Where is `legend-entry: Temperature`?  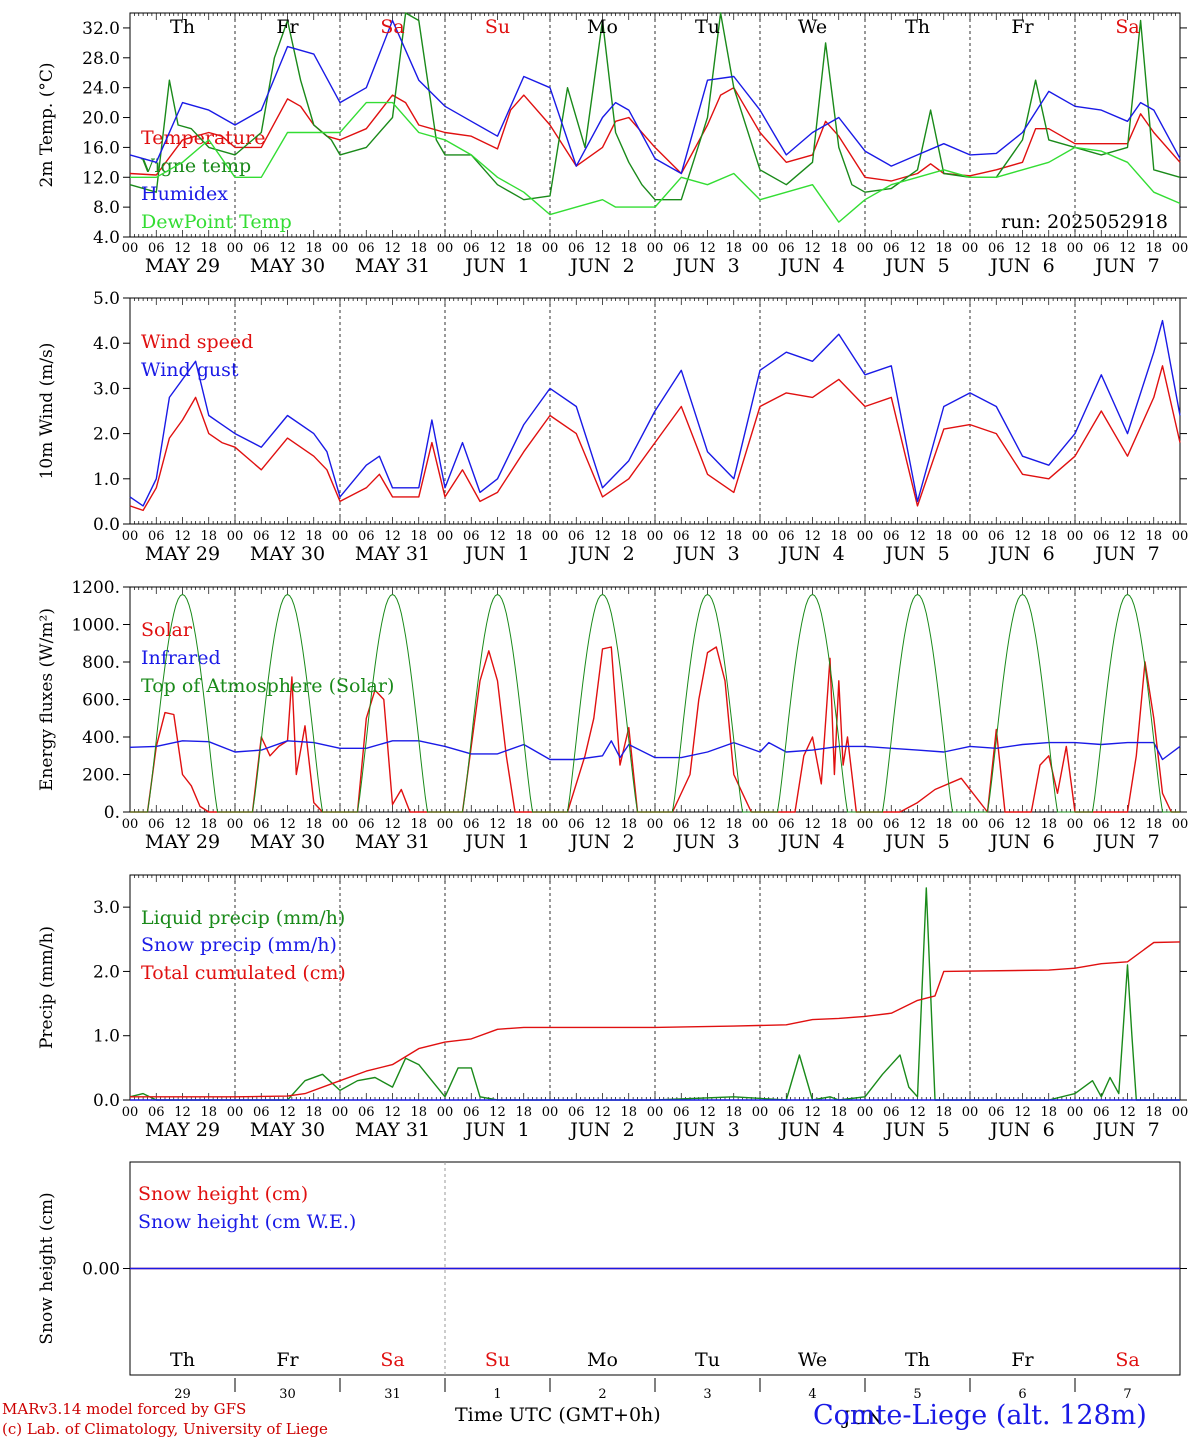 legend-entry: Temperature is located at coordinates (203, 138).